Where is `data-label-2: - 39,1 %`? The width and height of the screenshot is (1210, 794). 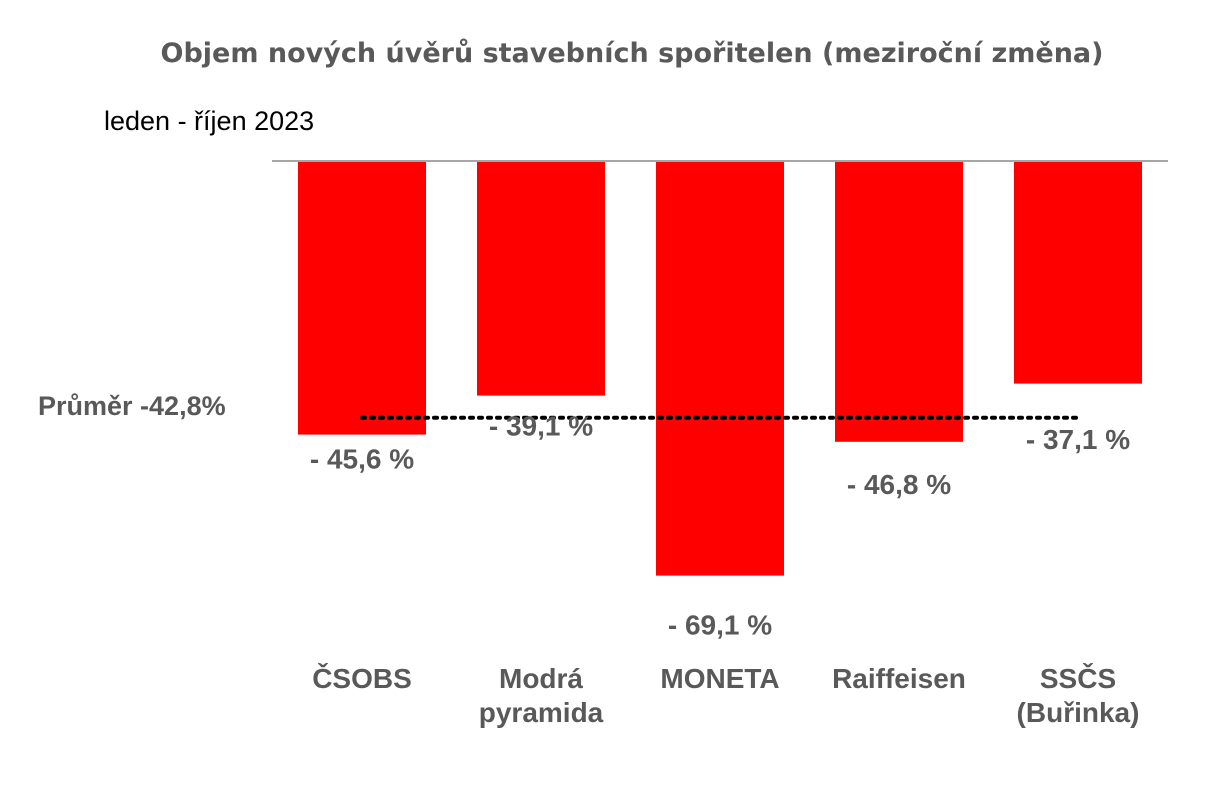
data-label-2: - 39,1 % is located at coordinates (541, 426).